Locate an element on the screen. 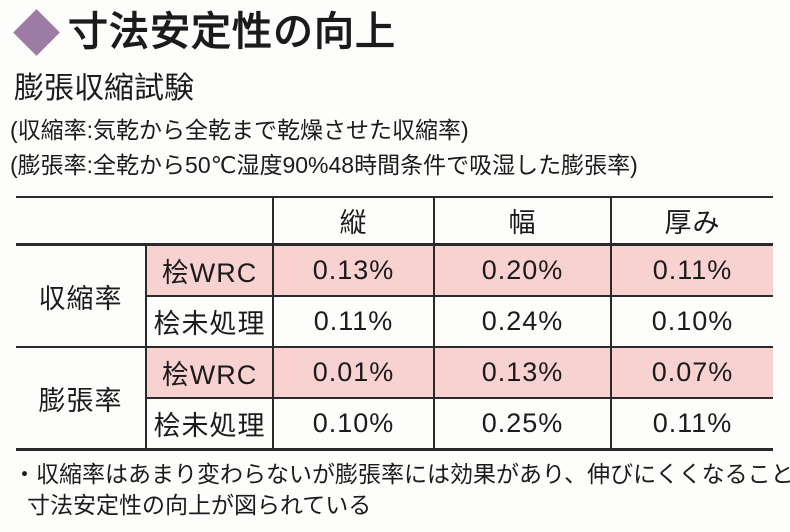  expansion-definition: (膨張率:全乾から50℃湿度90%48時間条件で吸湿した膨張率) is located at coordinates (324, 165).